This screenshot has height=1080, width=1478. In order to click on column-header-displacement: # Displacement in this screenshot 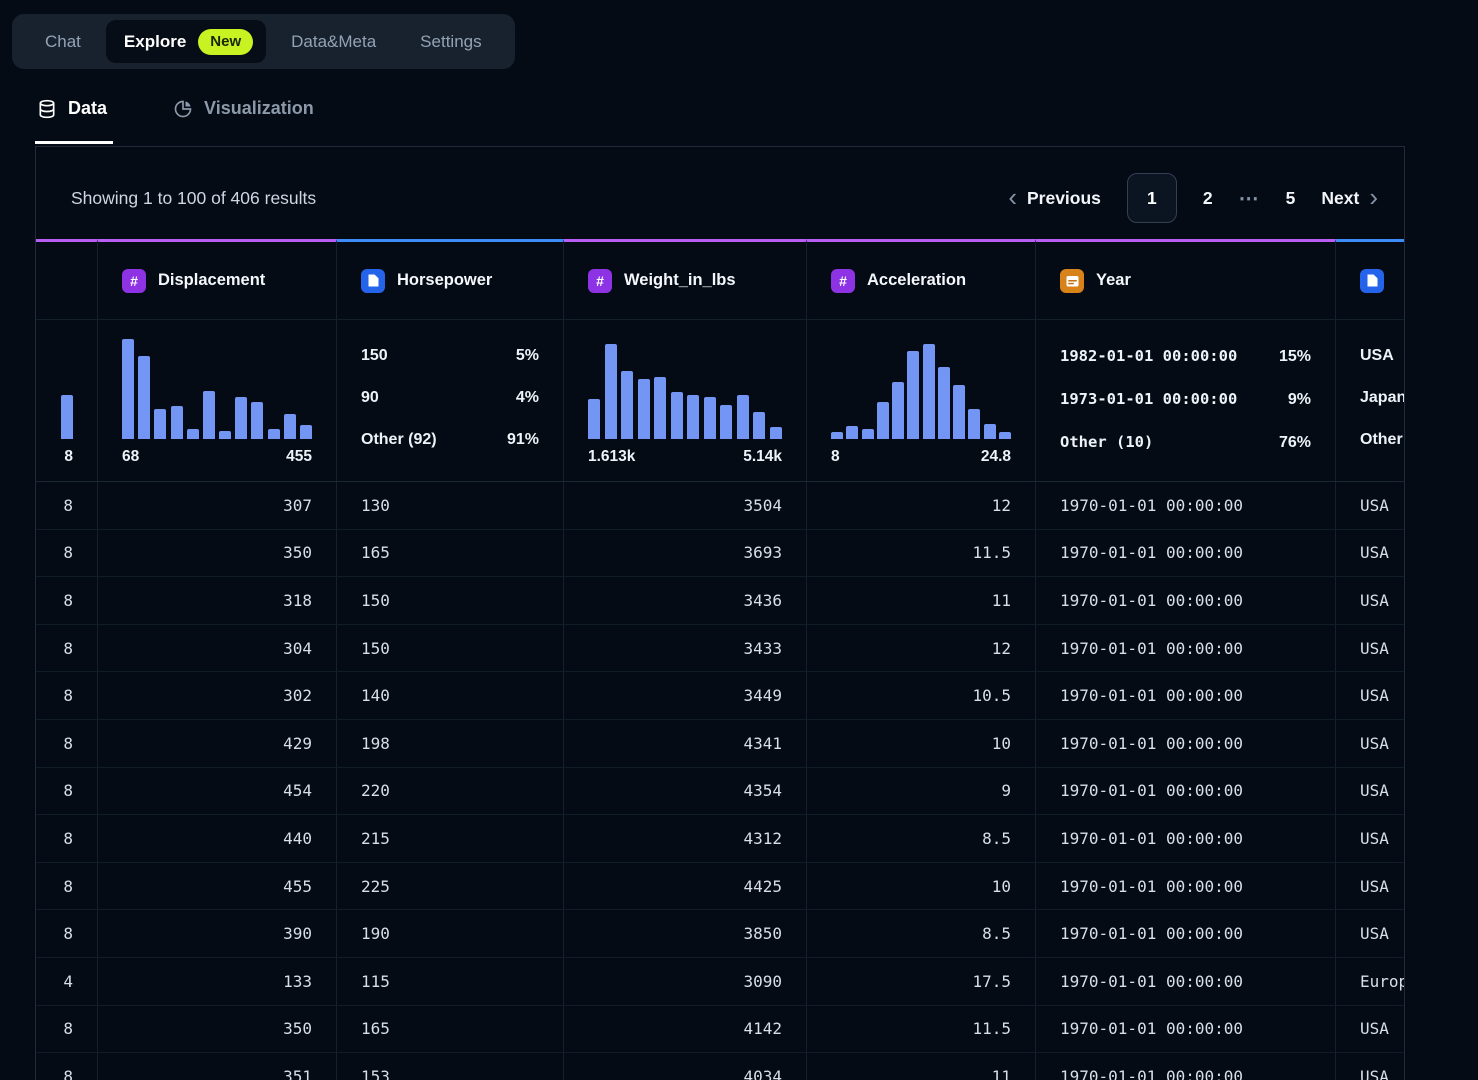, I will do `click(217, 279)`.